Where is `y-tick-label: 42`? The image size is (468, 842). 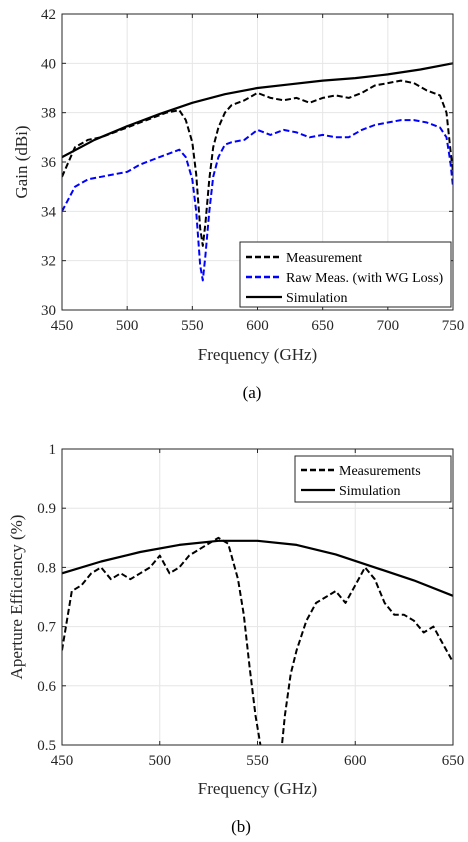 y-tick-label: 42 is located at coordinates (48, 15).